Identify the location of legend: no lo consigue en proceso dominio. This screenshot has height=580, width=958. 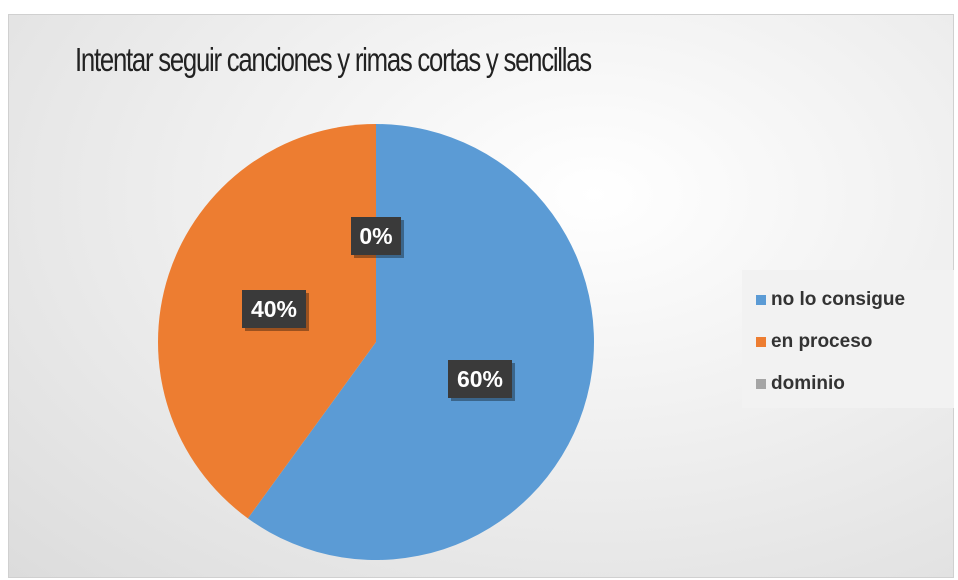
(848, 339).